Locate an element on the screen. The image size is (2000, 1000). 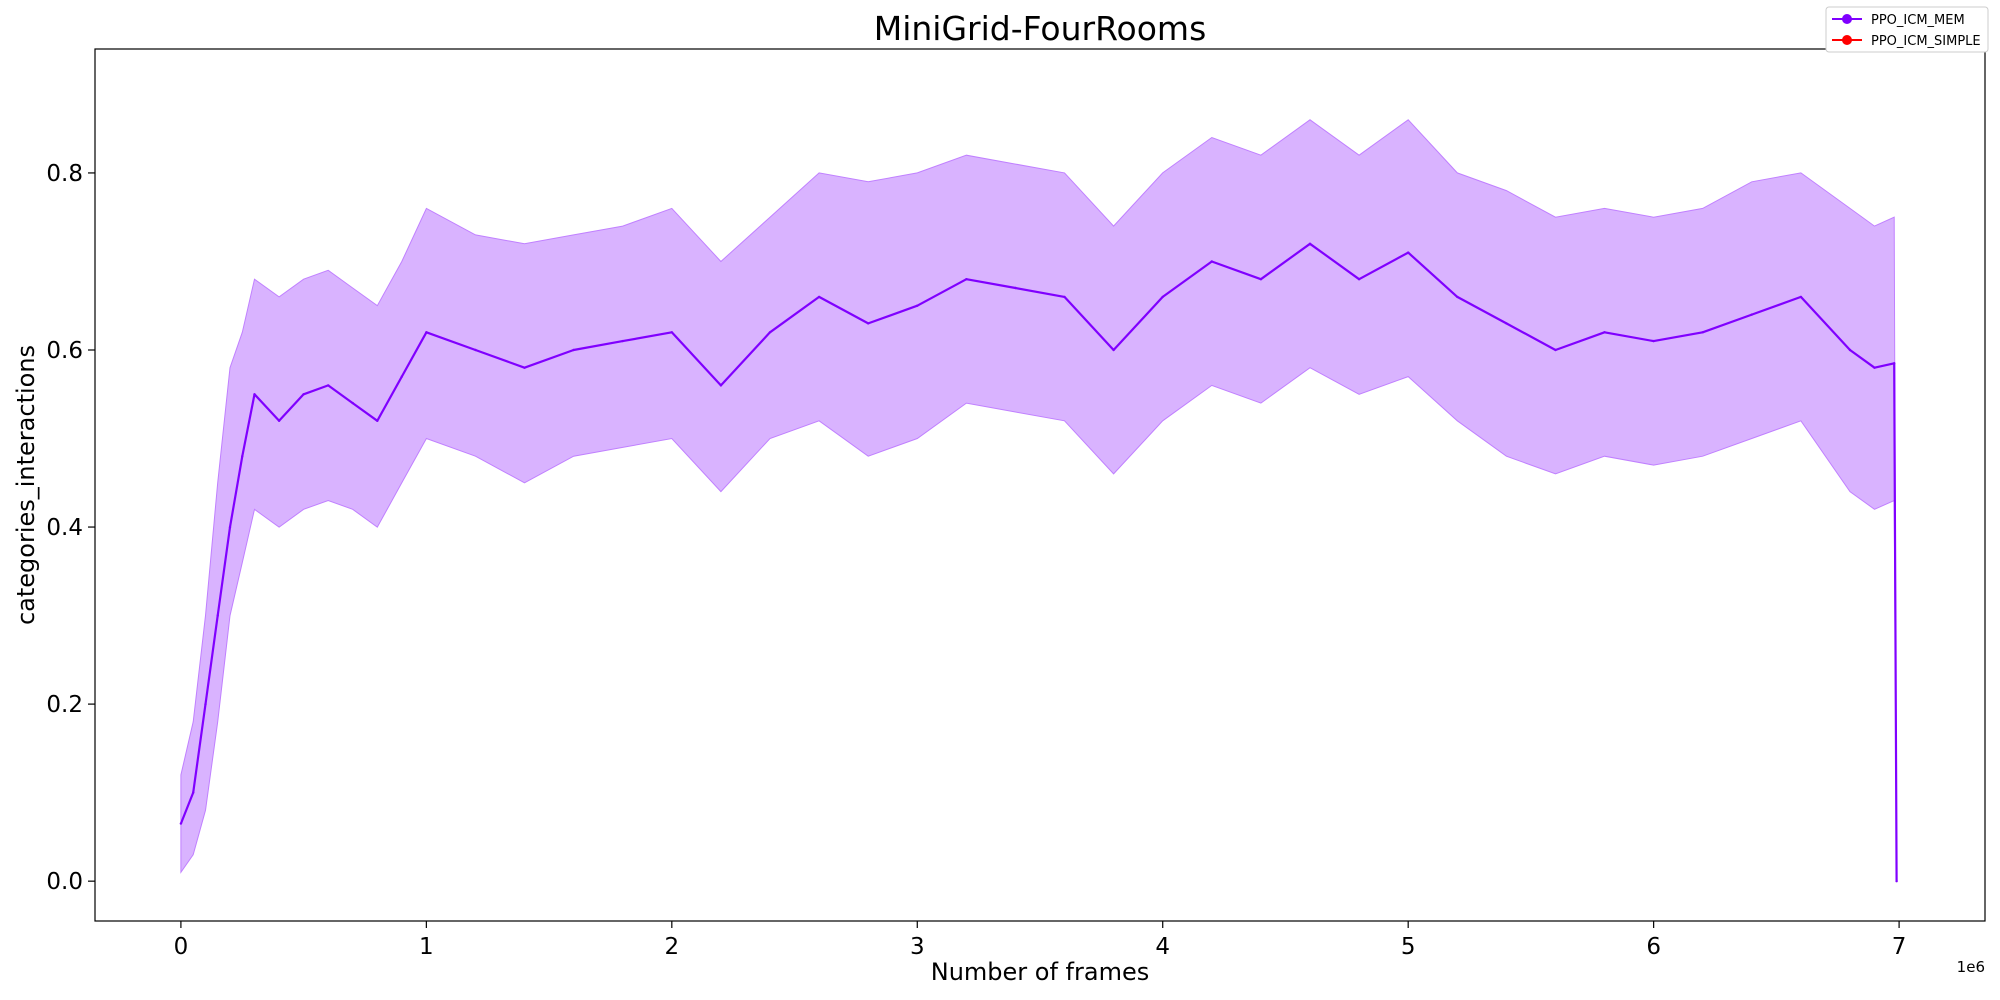
y-axis-label: categories_interactions is located at coordinates (26, 485).